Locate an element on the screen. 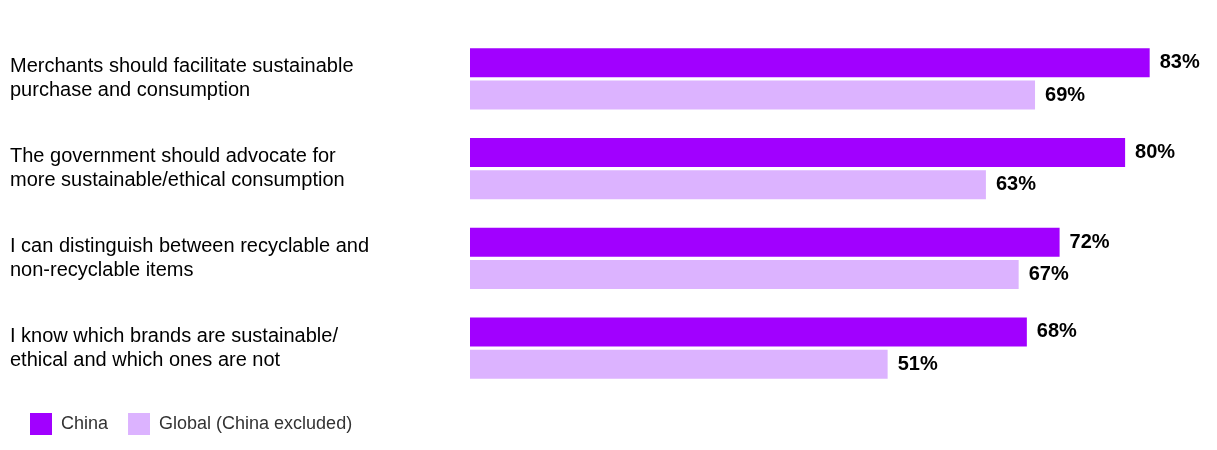 This screenshot has height=450, width=1217. data-label: 51% is located at coordinates (917, 362).